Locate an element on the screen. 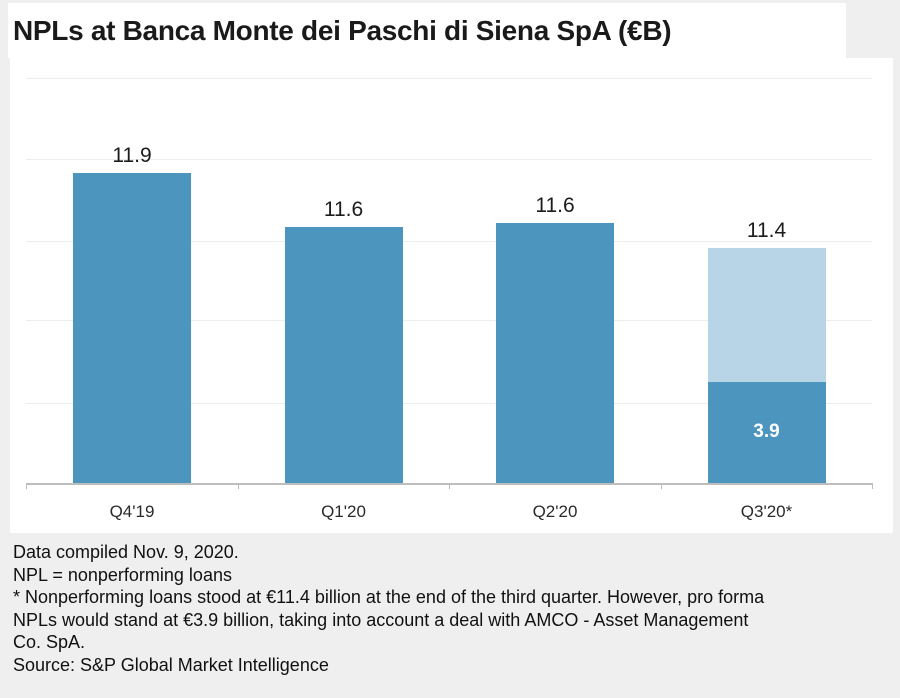  bar-inner-value-label: 3.9 is located at coordinates (766, 431).